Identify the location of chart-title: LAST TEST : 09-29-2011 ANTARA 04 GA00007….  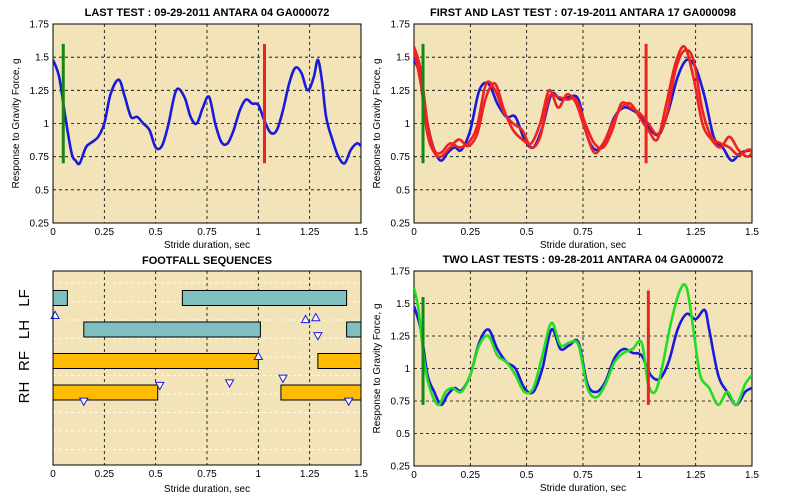
(207, 13).